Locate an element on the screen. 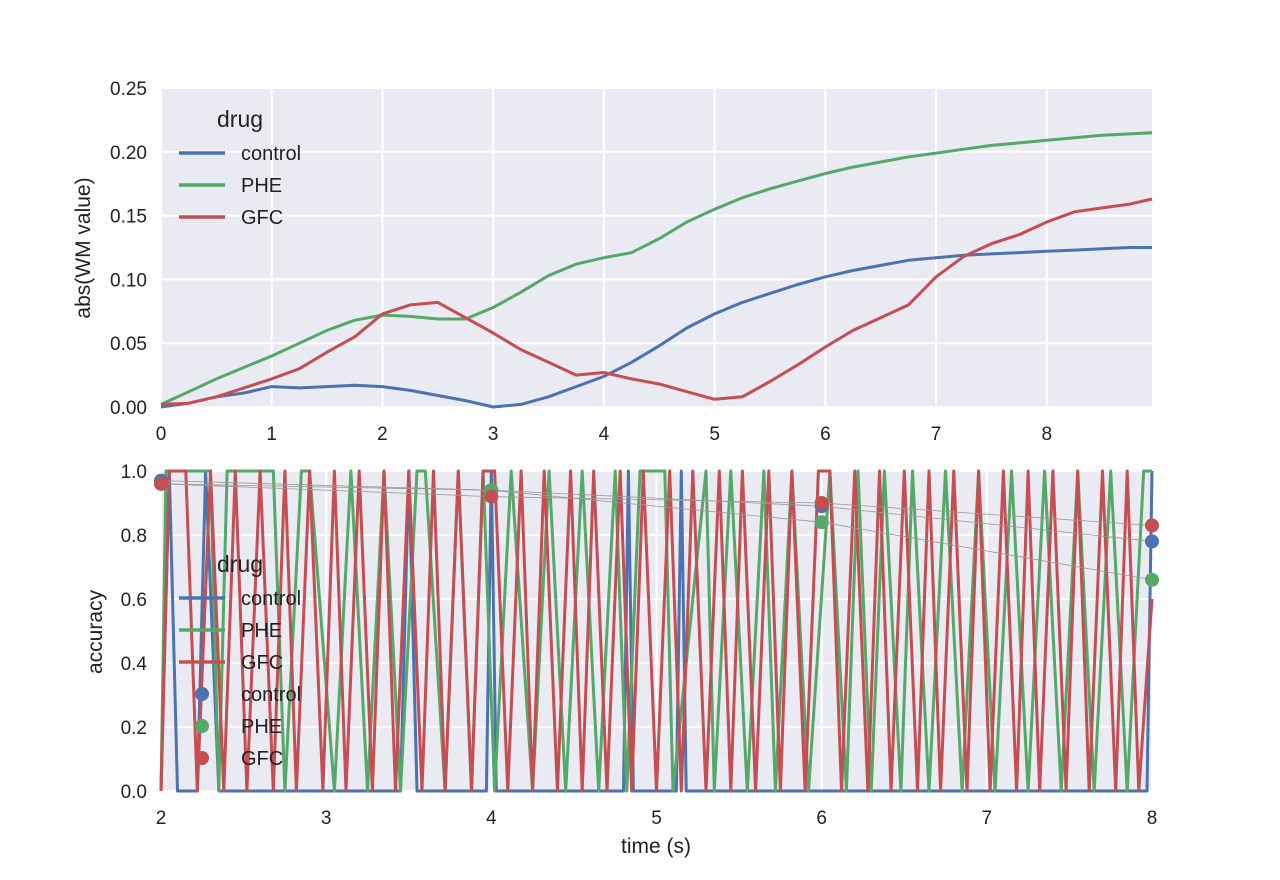 This screenshot has width=1280, height=880. wm-x-tick-label: 3 is located at coordinates (493, 434).